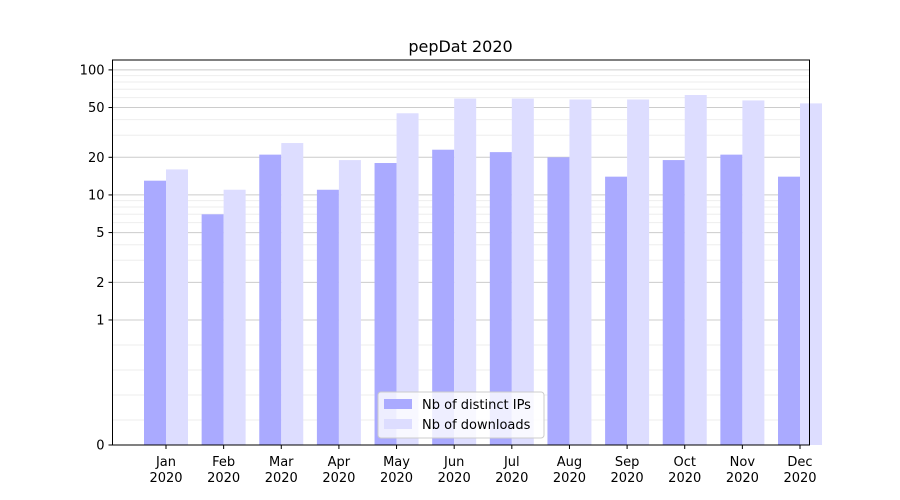  What do you see at coordinates (281, 462) in the screenshot?
I see `x-tick-label-month: Mar` at bounding box center [281, 462].